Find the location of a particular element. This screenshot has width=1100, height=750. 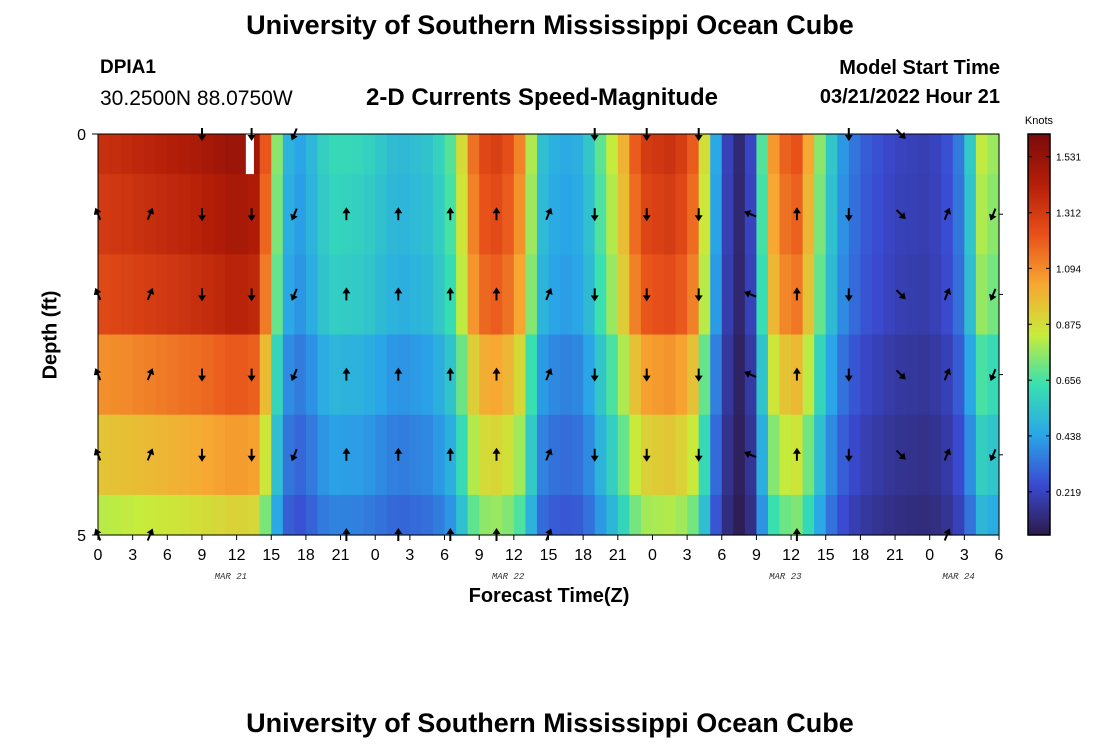

y-tick-label: 0 is located at coordinates (81, 135).